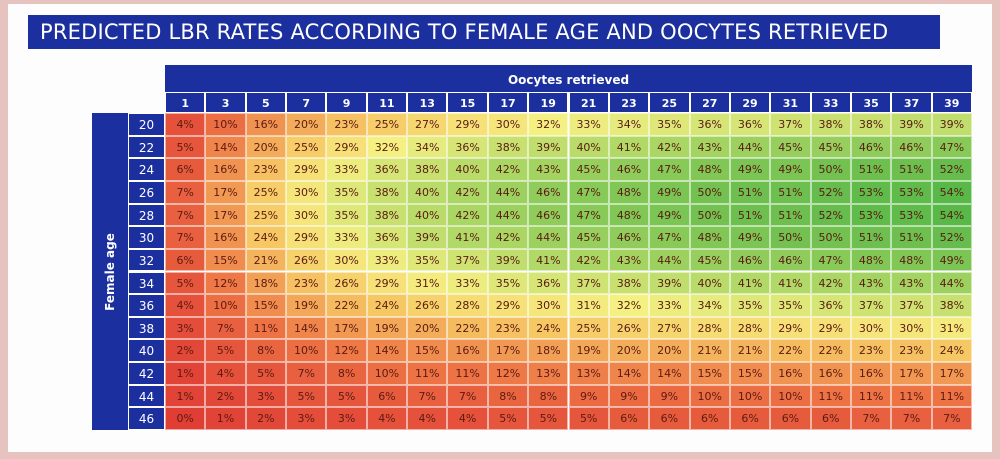  Describe the element at coordinates (750, 351) in the screenshot. I see `rate-cell: 21%` at that location.